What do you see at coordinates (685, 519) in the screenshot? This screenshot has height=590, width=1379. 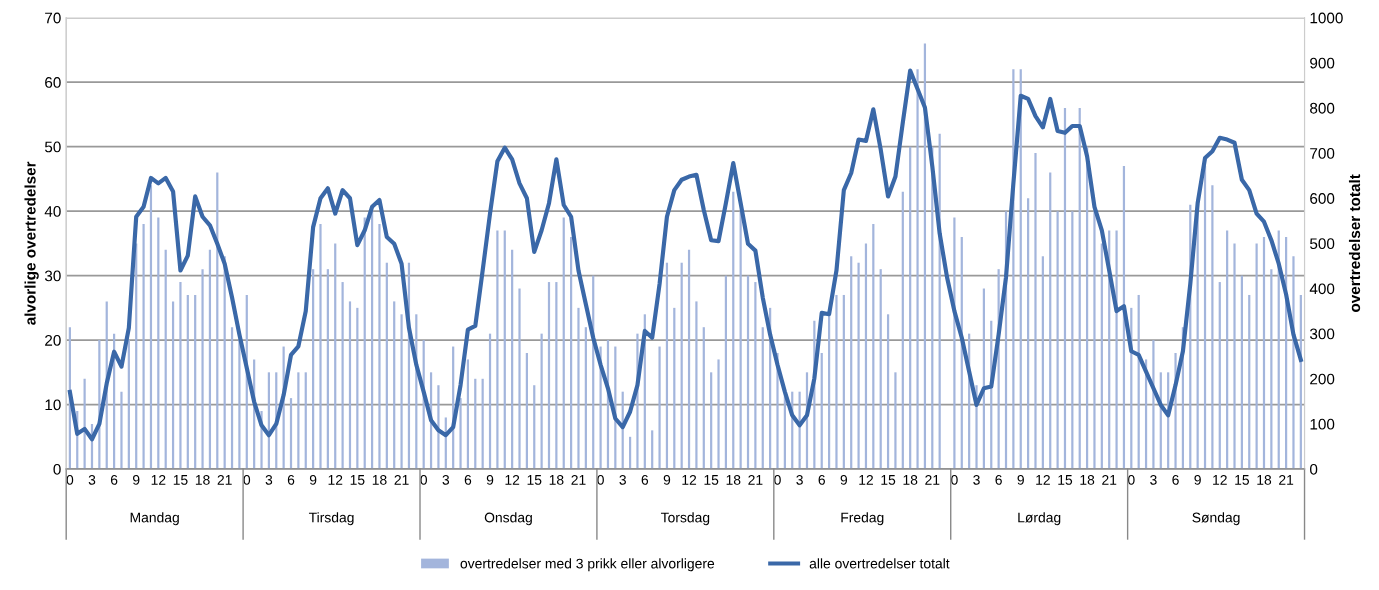 I see `text: Torsdag` at bounding box center [685, 519].